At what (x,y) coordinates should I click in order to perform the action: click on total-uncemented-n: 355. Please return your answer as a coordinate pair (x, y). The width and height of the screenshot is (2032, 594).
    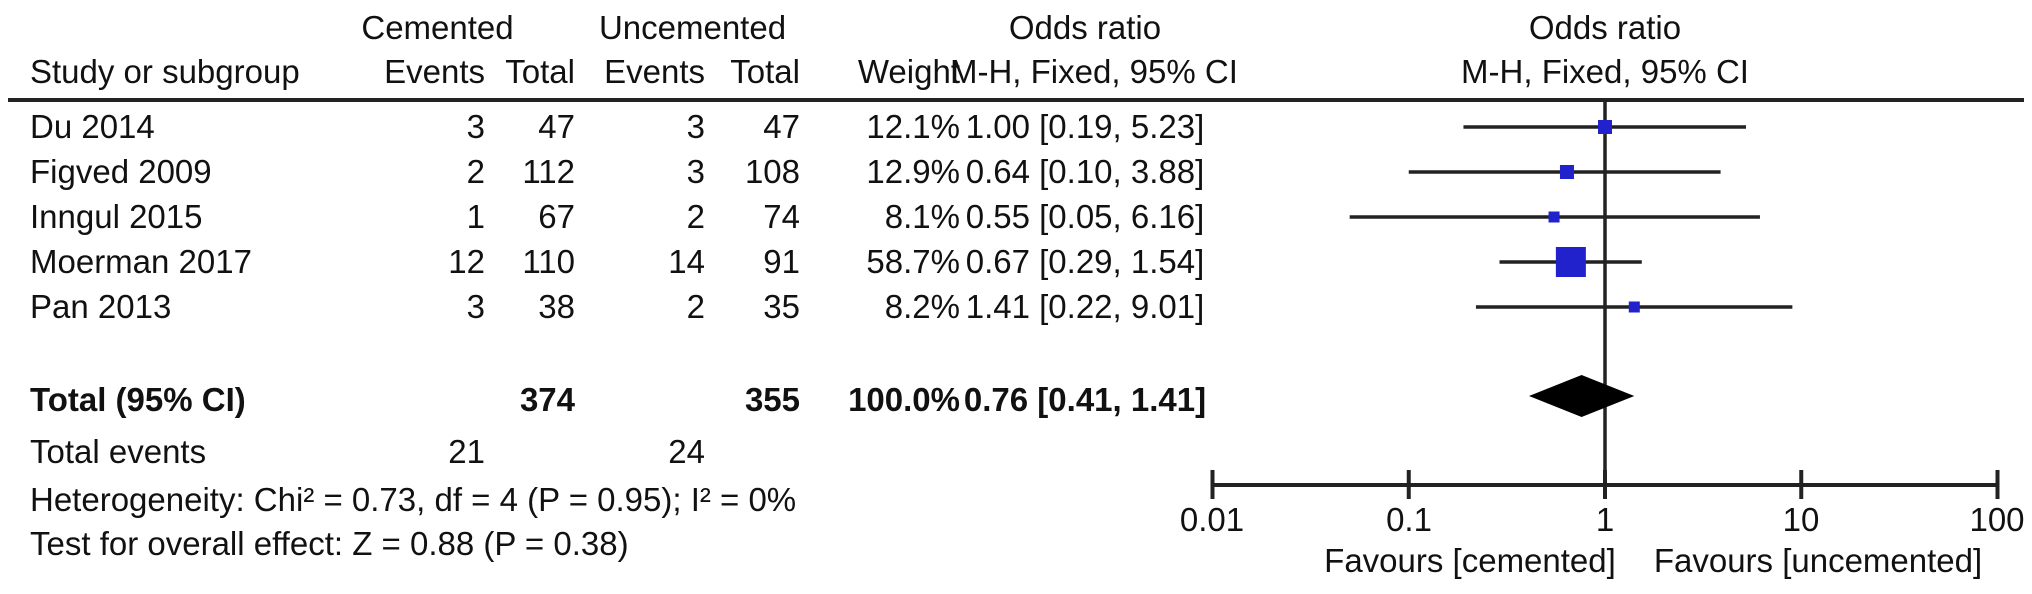
    Looking at the image, I should click on (772, 399).